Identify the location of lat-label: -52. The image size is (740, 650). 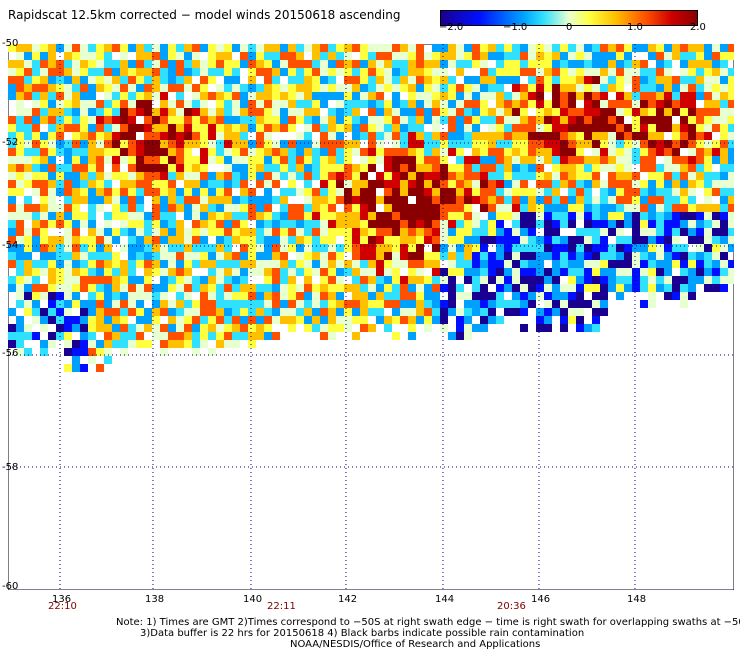
(10, 142).